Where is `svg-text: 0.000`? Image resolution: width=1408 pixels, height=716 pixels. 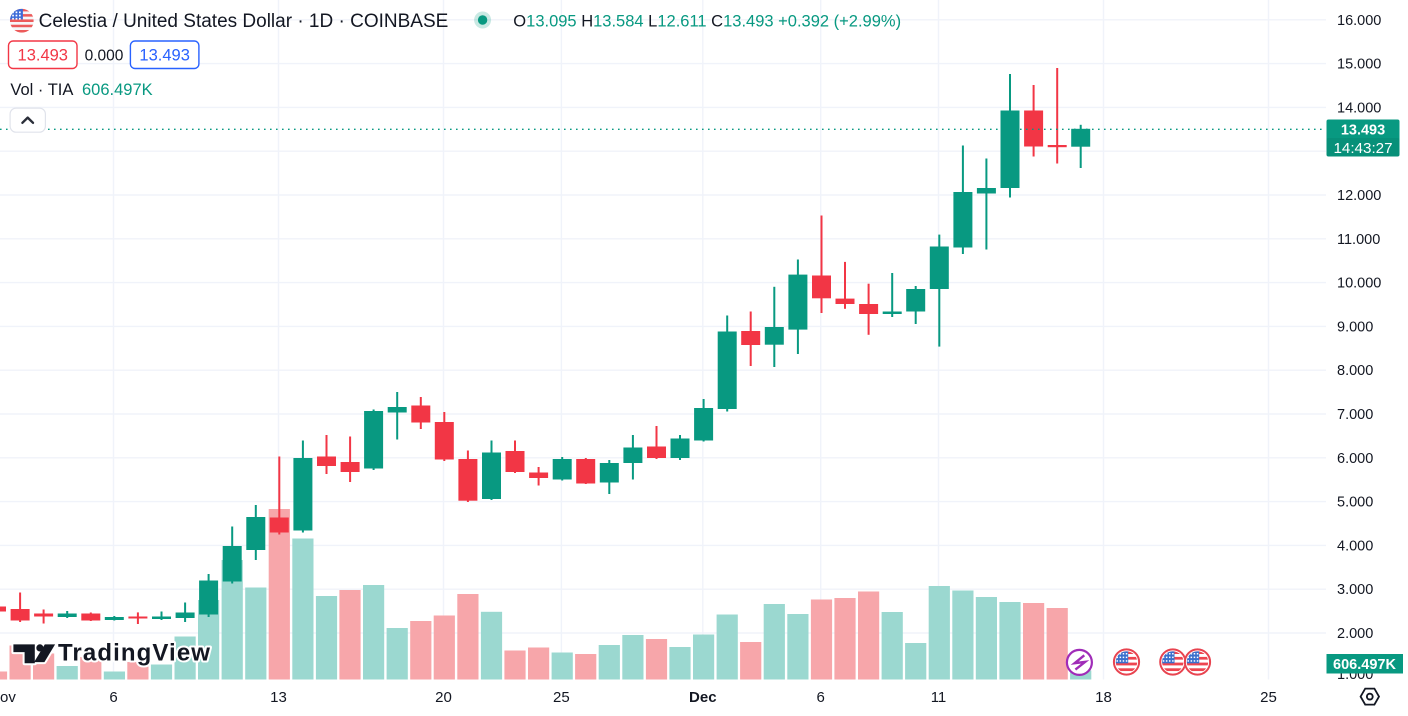
svg-text: 0.000 is located at coordinates (104, 56).